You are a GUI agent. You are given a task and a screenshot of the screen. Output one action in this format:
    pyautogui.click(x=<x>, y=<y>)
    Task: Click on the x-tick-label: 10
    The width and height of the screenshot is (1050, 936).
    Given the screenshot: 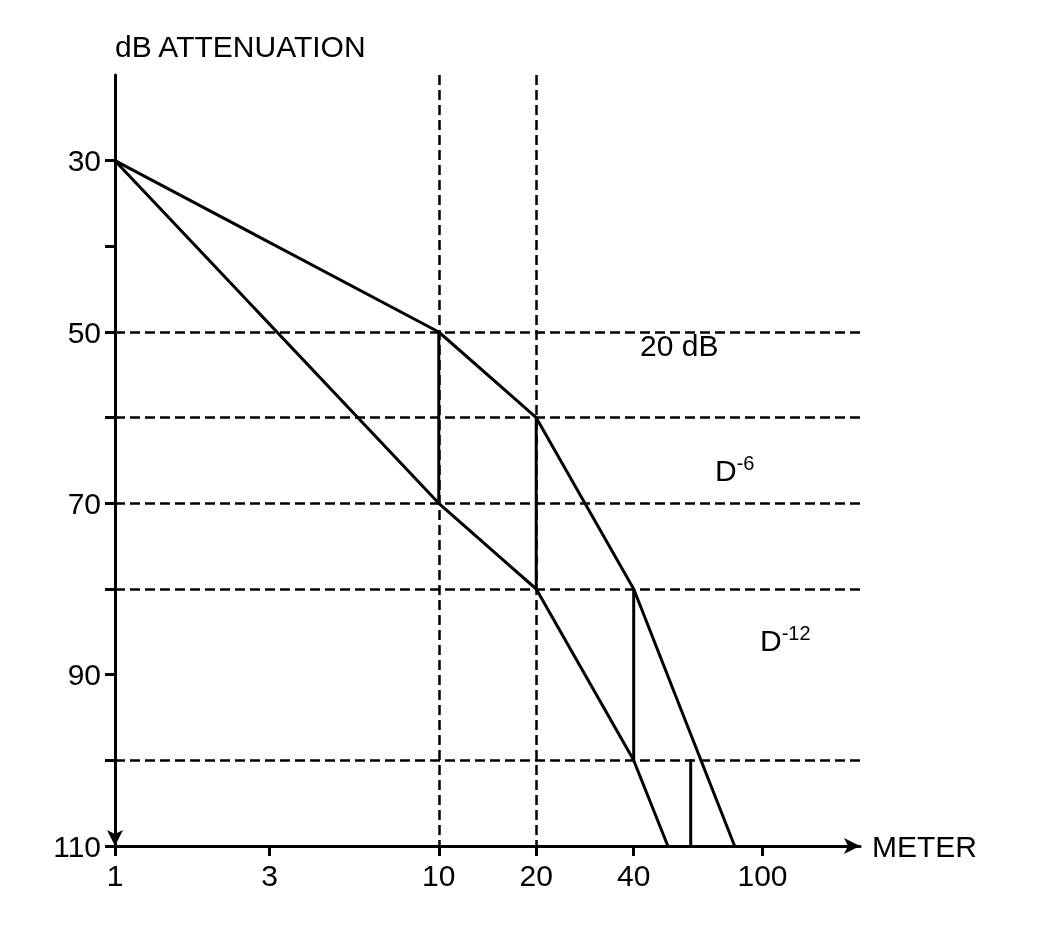 What is the action you would take?
    pyautogui.click(x=439, y=875)
    